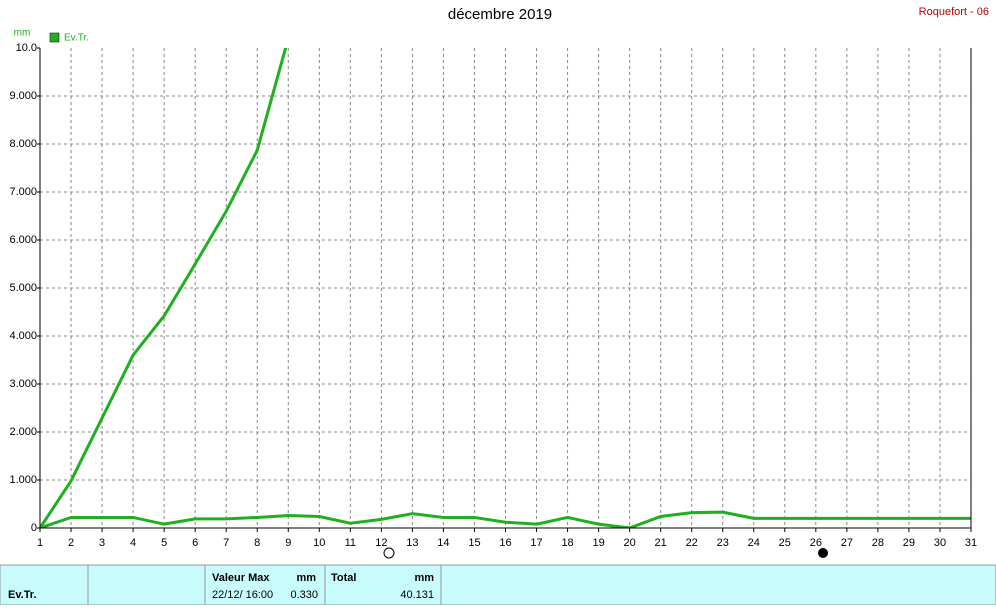 The image size is (996, 610). What do you see at coordinates (23, 480) in the screenshot?
I see `y-tick-label: 1.000` at bounding box center [23, 480].